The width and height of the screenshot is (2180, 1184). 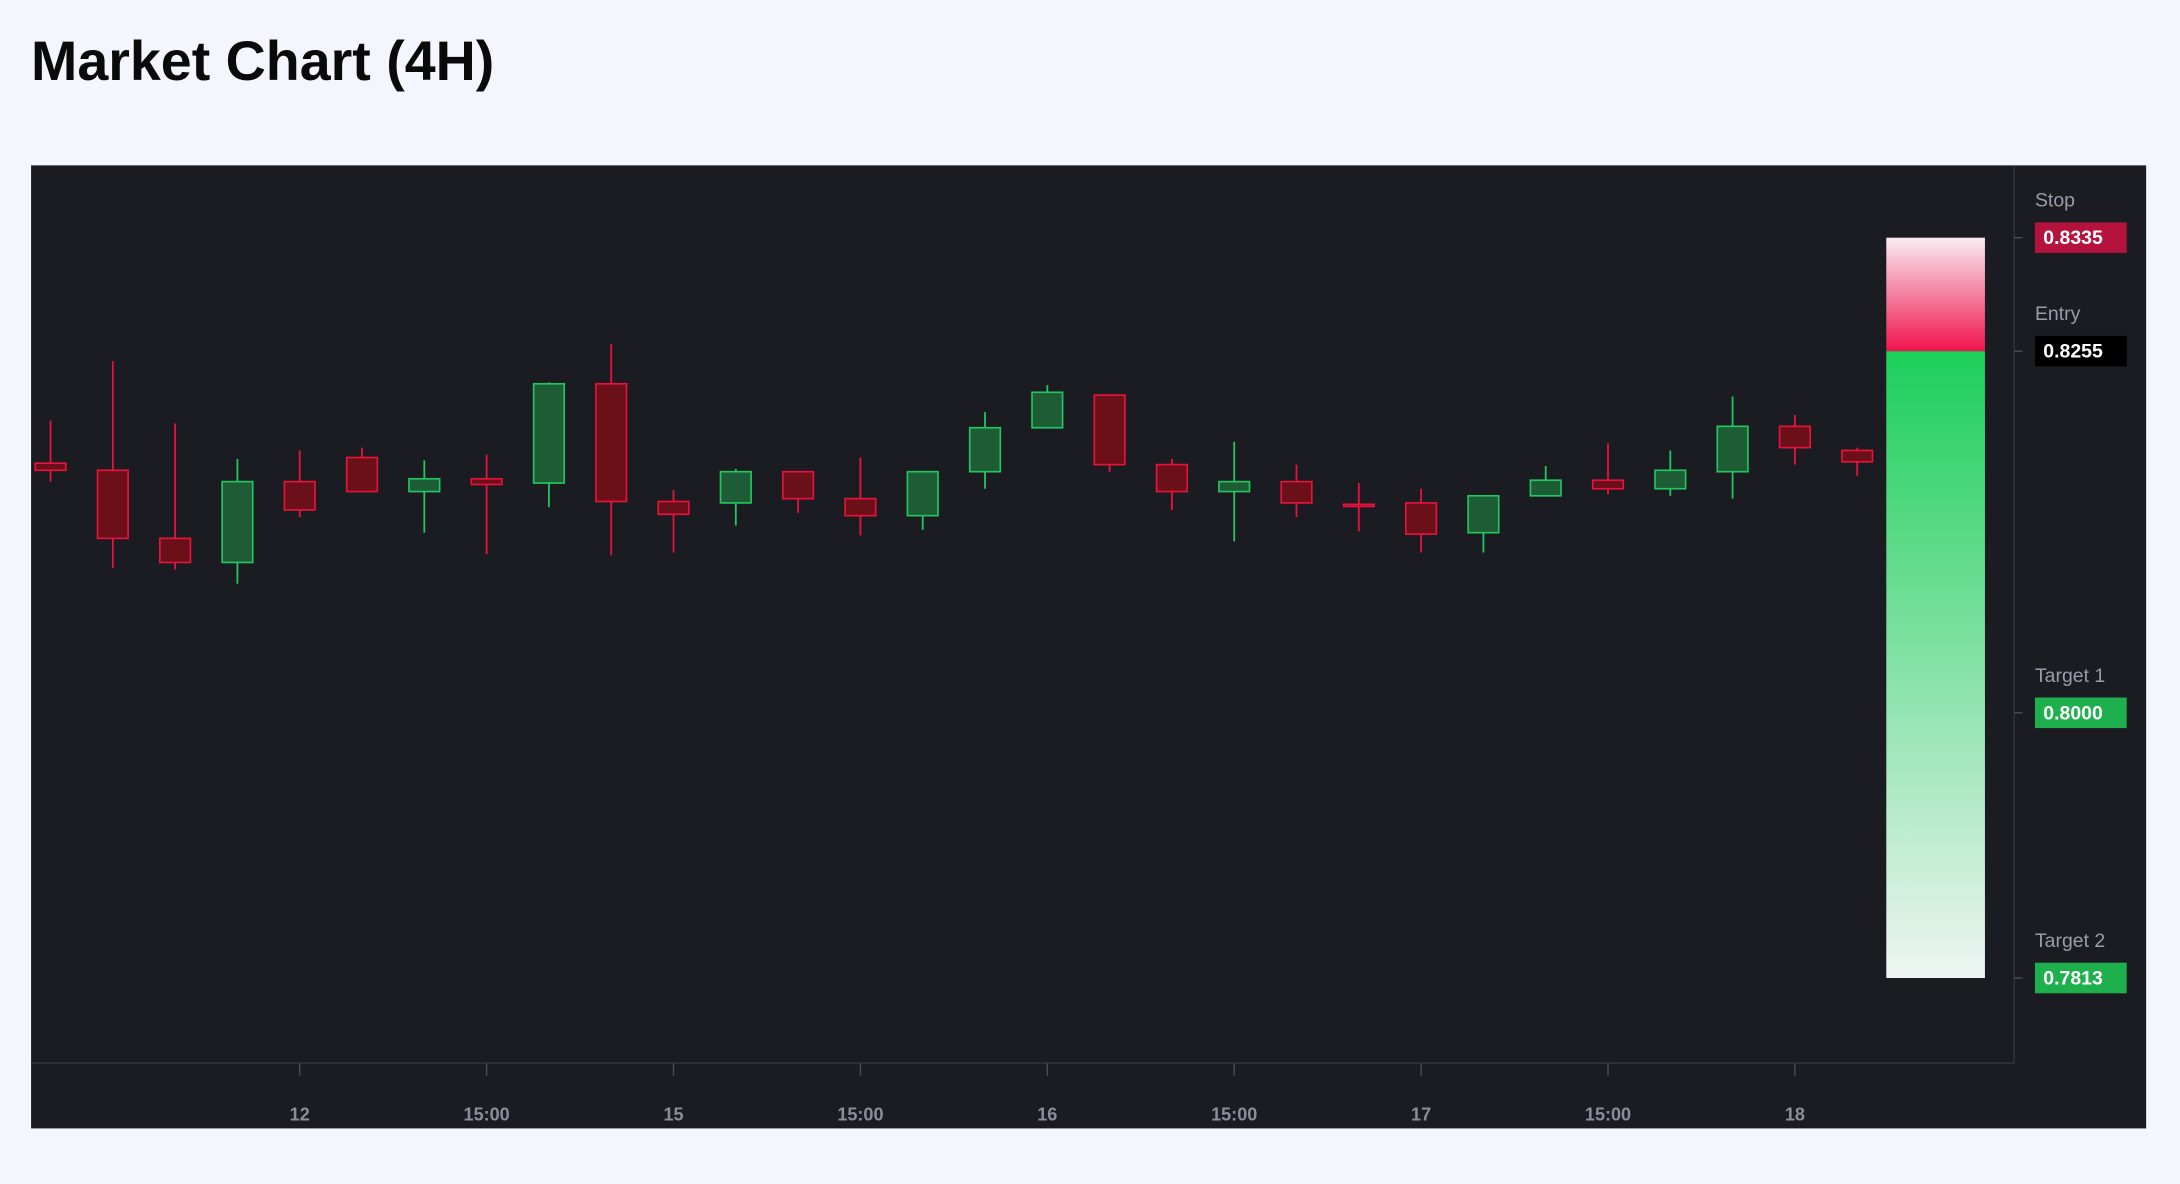 I want to click on level-value: 0.8000, so click(x=2073, y=713).